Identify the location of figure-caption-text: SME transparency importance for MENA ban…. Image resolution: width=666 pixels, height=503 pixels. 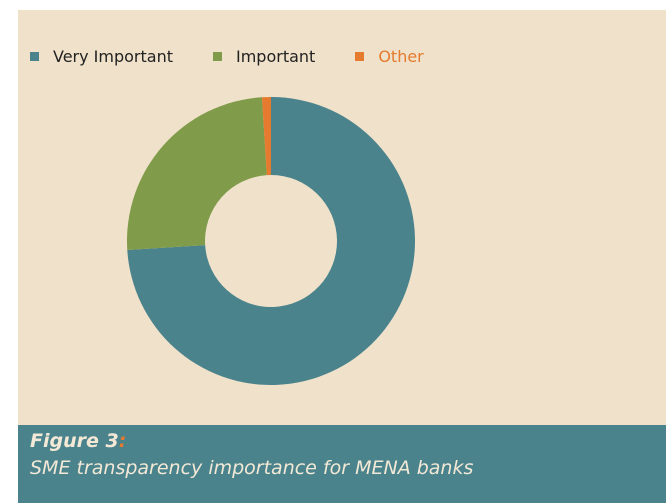
(252, 468).